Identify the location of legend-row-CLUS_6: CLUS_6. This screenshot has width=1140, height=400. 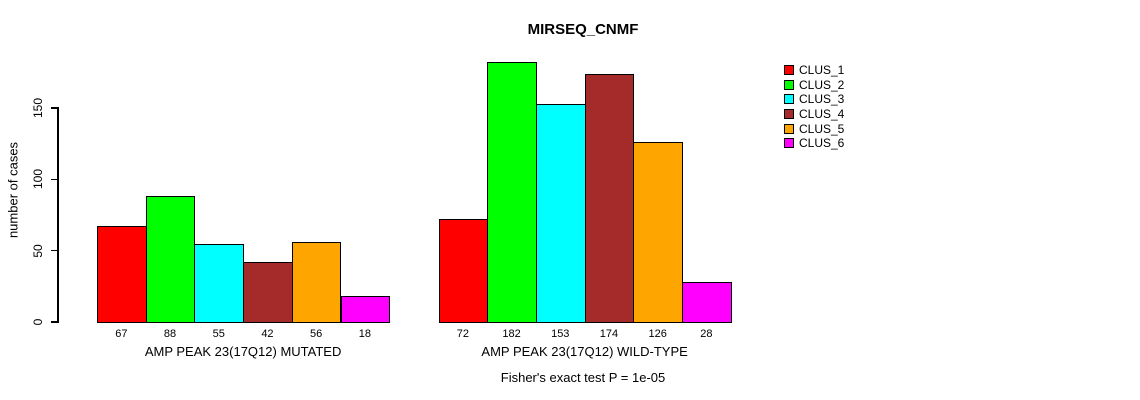
(814, 143).